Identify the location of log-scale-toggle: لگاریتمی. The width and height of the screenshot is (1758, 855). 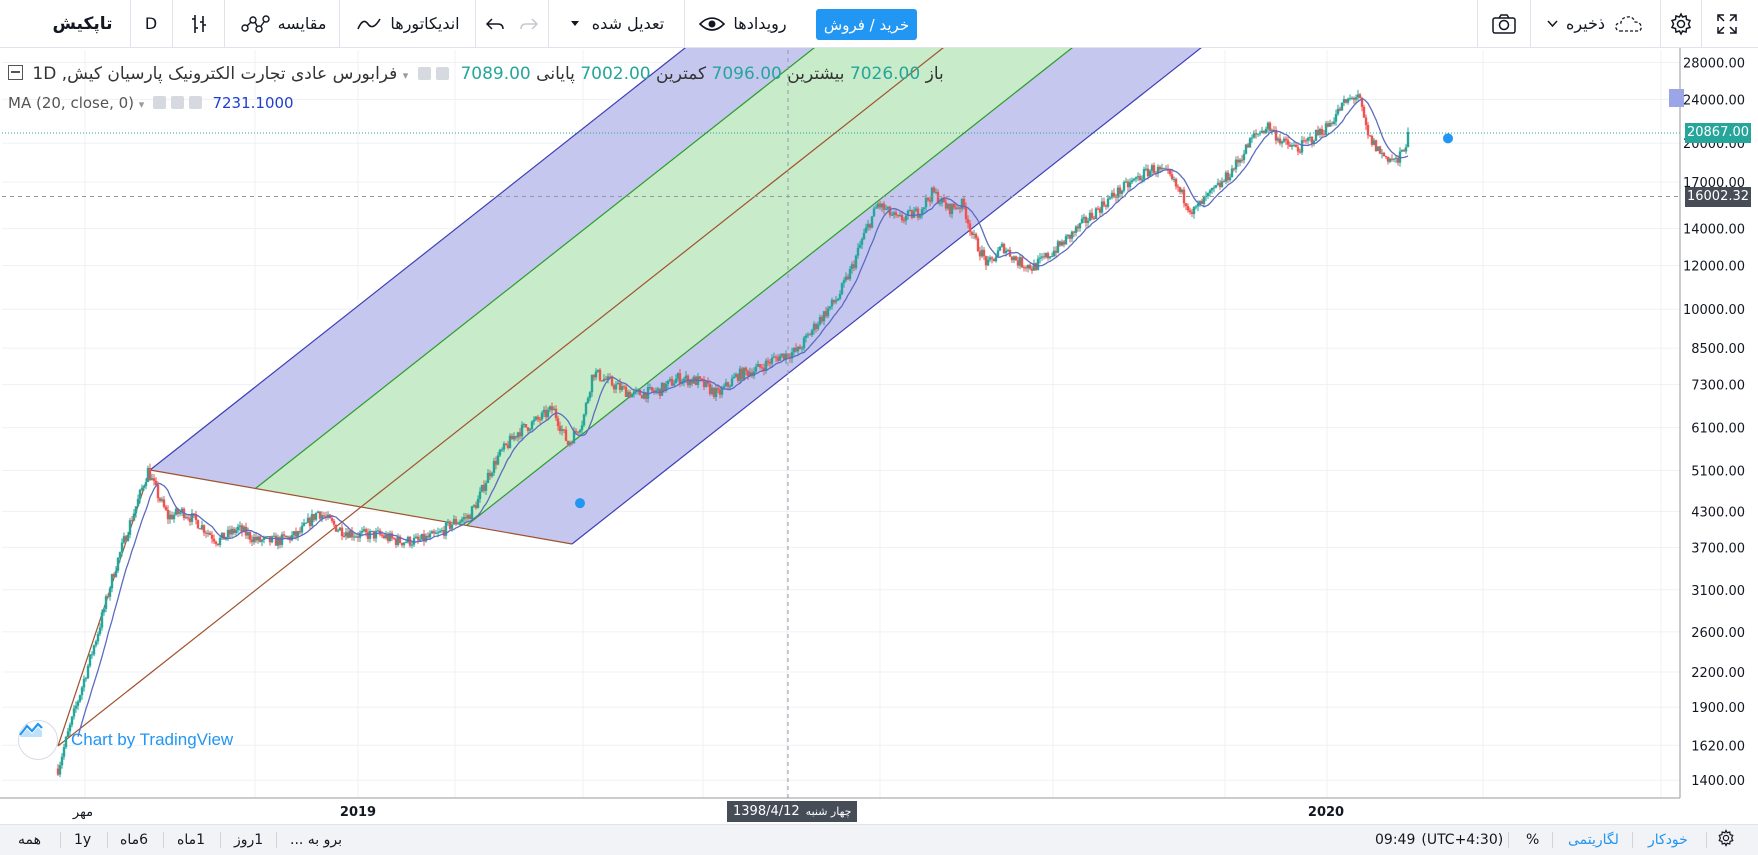
(1593, 840).